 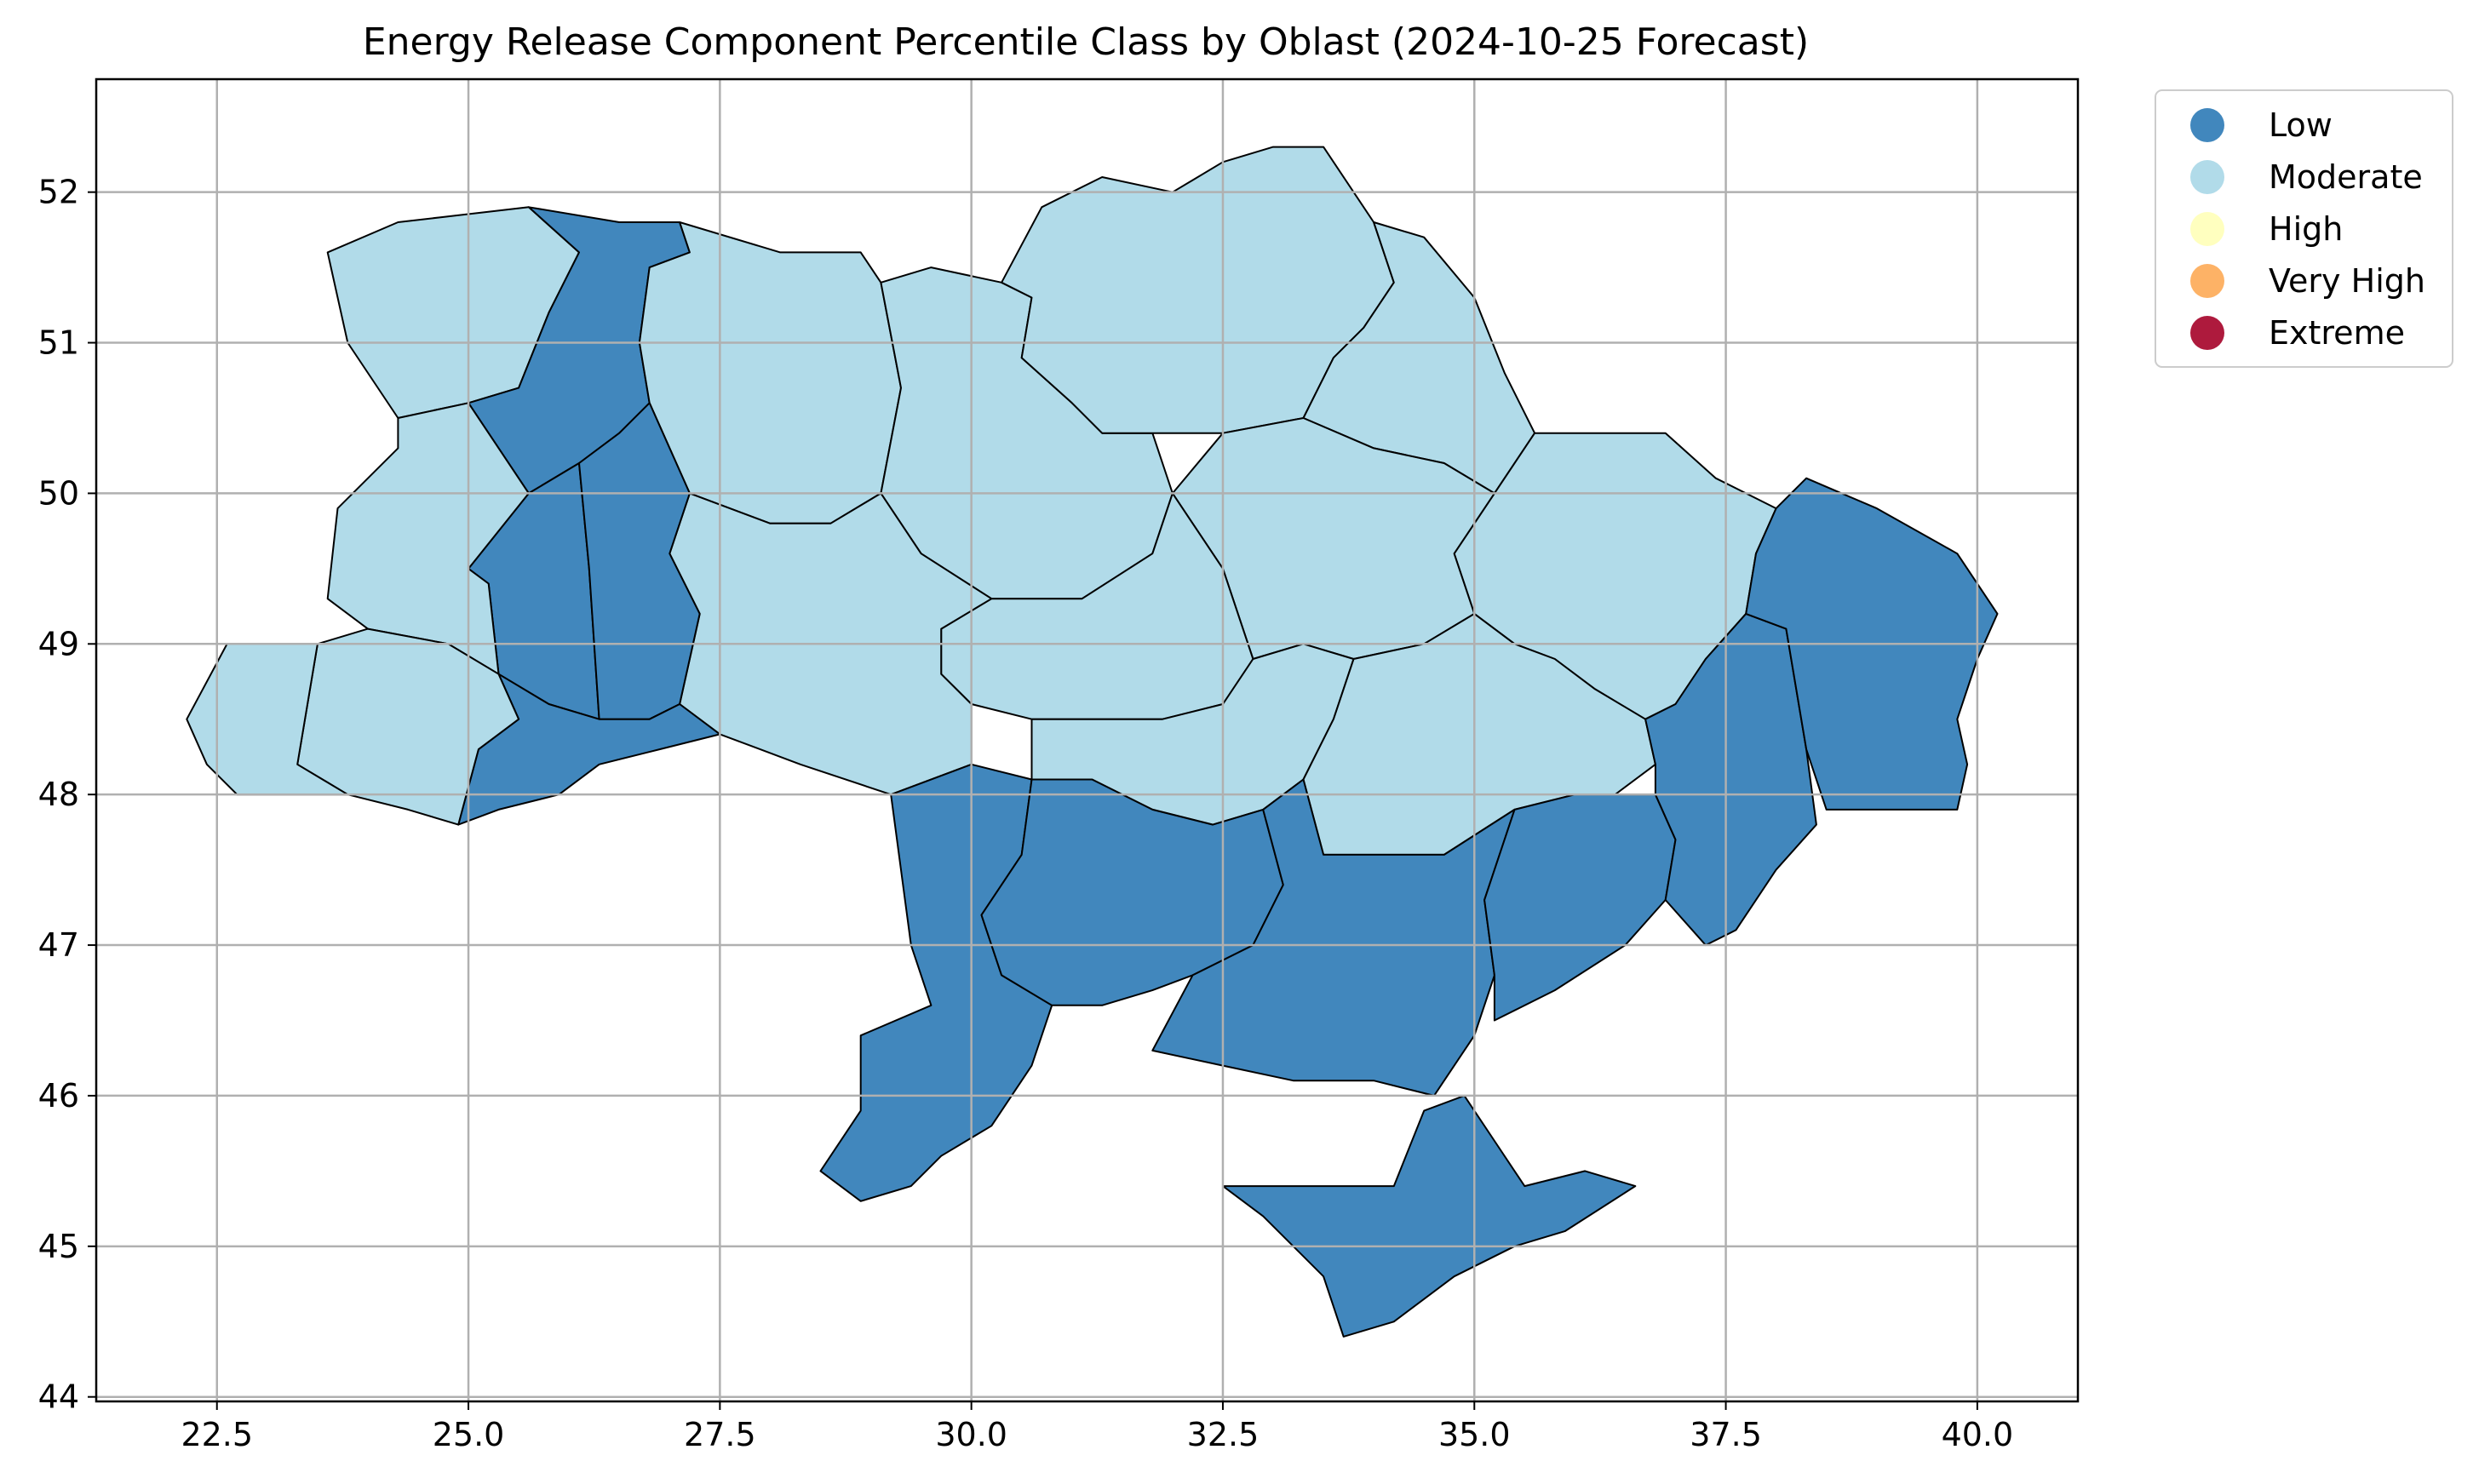 What do you see at coordinates (217, 1435) in the screenshot?
I see `x-tick-label: 22.5` at bounding box center [217, 1435].